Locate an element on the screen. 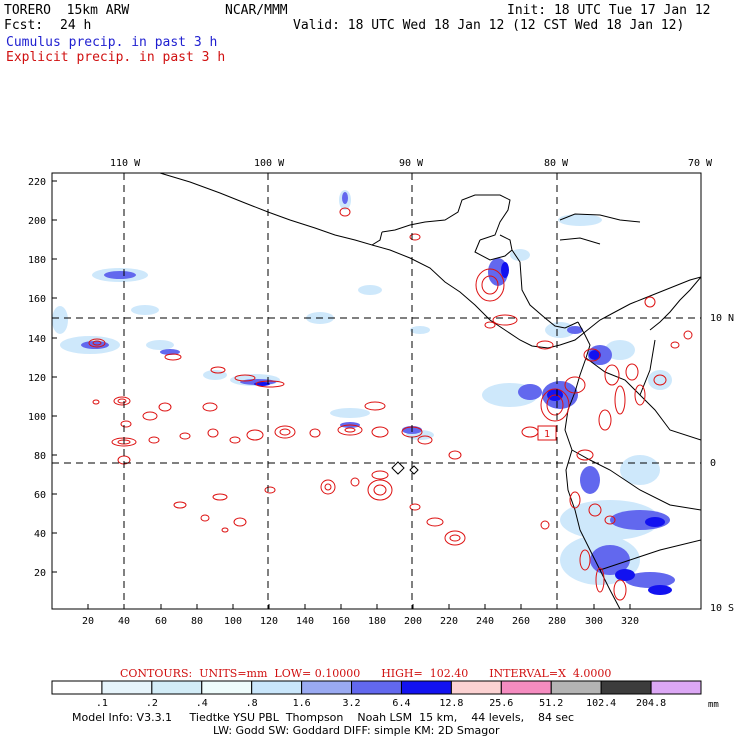 The height and width of the screenshot is (740, 740). explicit-precip-label: Explicit precip. in past 3 h is located at coordinates (116, 57).